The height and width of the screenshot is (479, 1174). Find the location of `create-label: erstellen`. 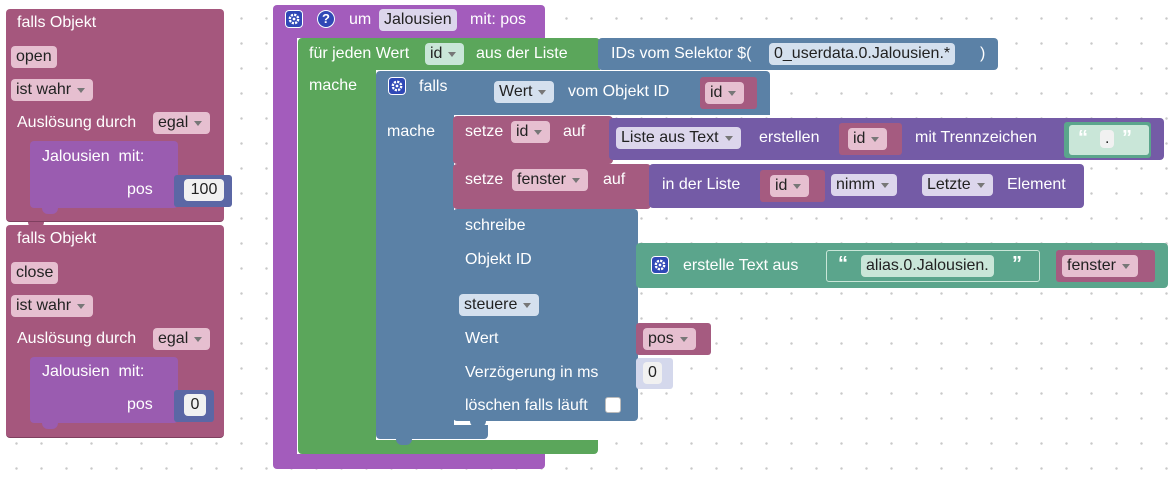

create-label: erstellen is located at coordinates (789, 137).